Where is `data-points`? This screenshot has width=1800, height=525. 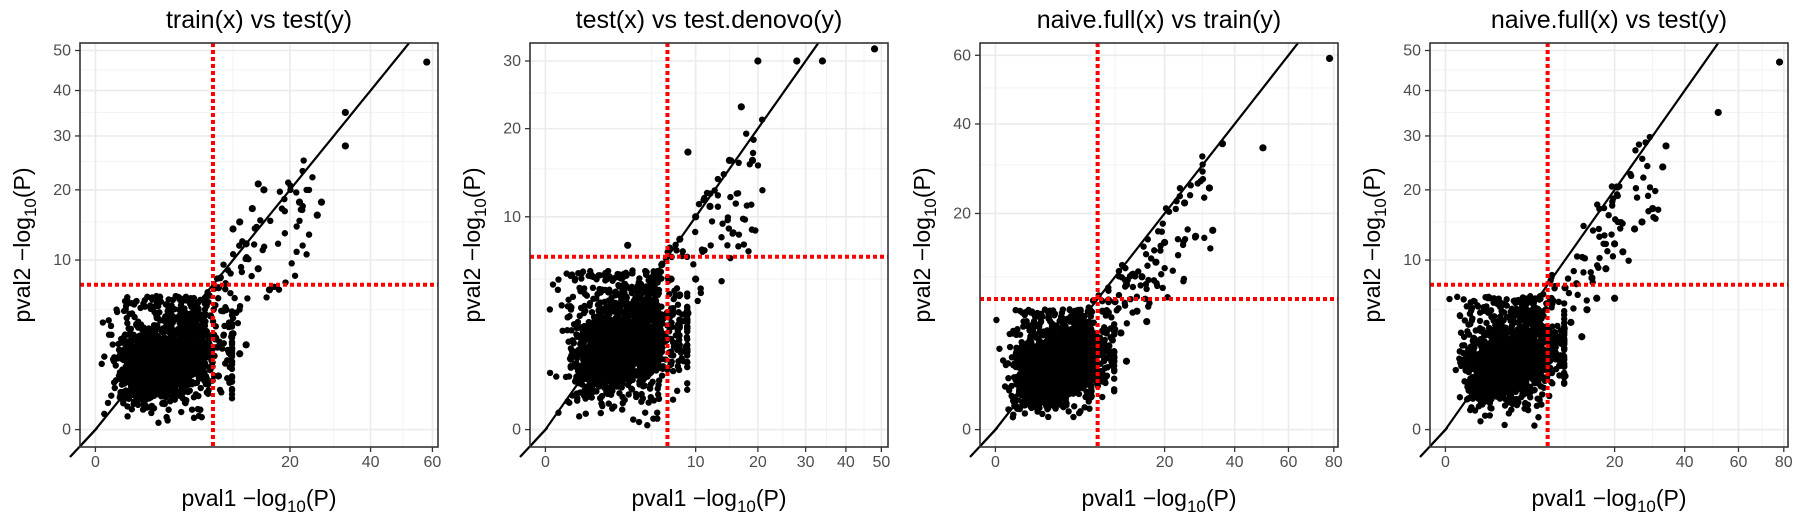 data-points is located at coordinates (1163, 237).